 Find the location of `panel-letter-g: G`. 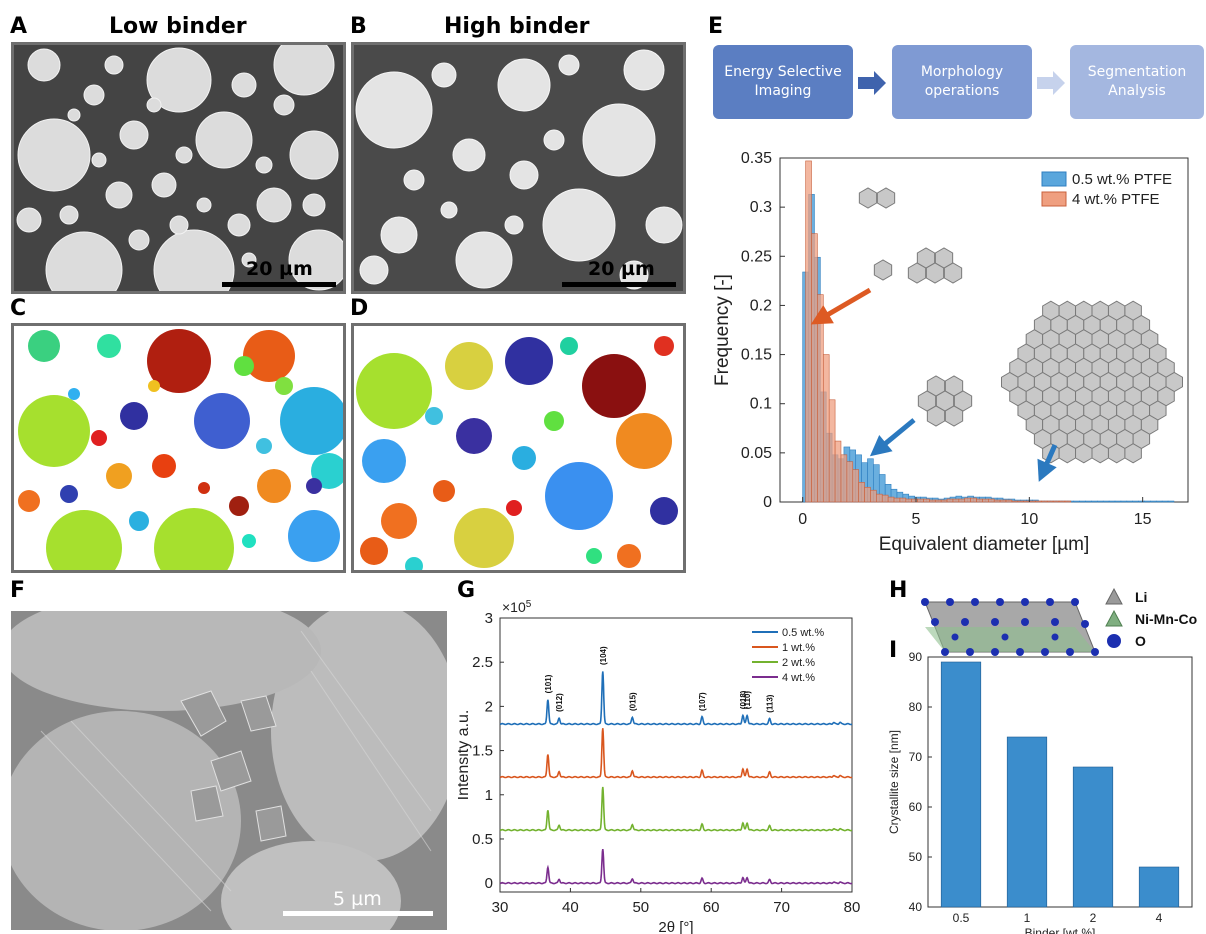

panel-letter-g: G is located at coordinates (466, 590).